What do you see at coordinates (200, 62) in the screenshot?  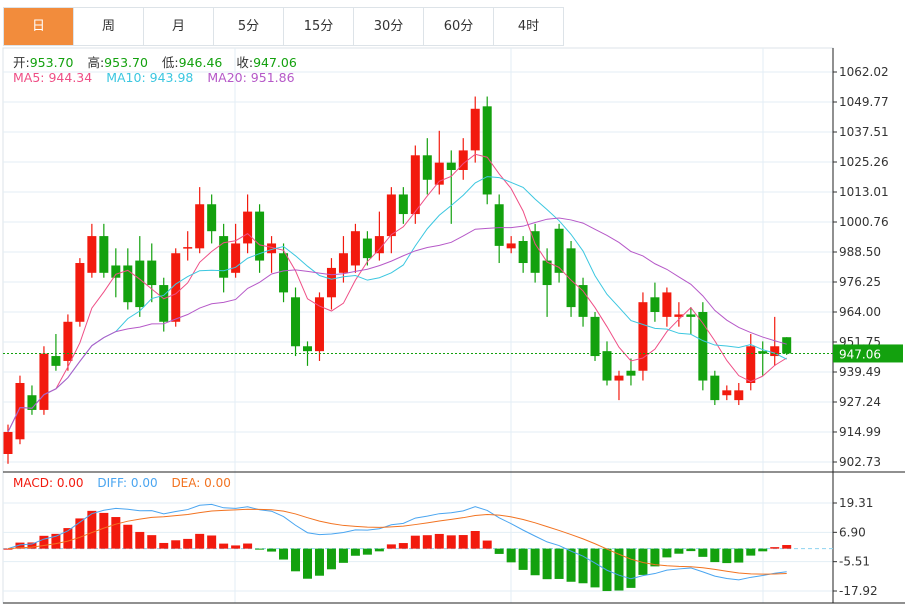 I see `low-value: 946.46` at bounding box center [200, 62].